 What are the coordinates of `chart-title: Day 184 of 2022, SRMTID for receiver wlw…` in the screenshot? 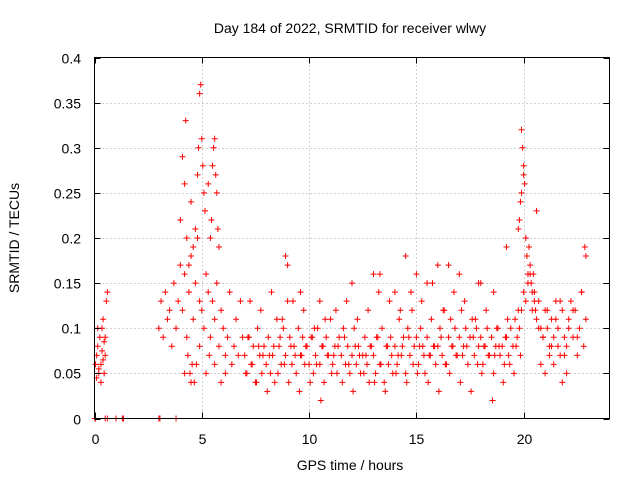 It's located at (350, 28).